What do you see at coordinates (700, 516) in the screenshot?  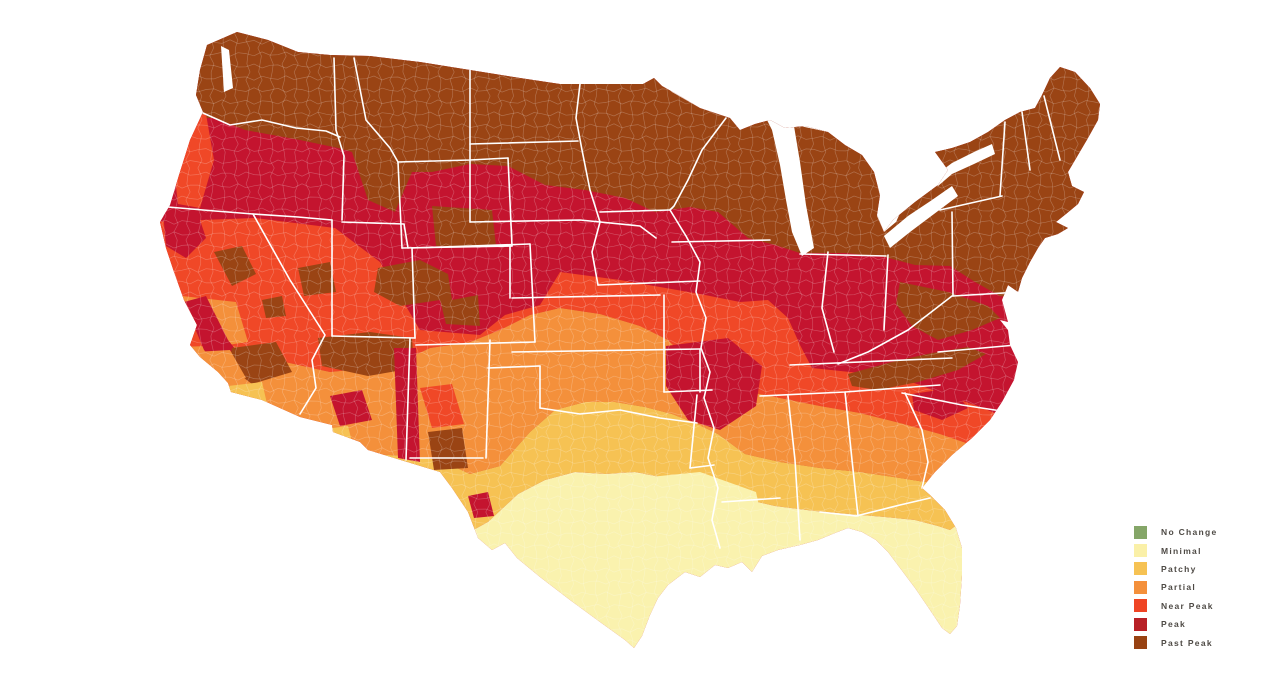 I see `map-zone-minimal` at bounding box center [700, 516].